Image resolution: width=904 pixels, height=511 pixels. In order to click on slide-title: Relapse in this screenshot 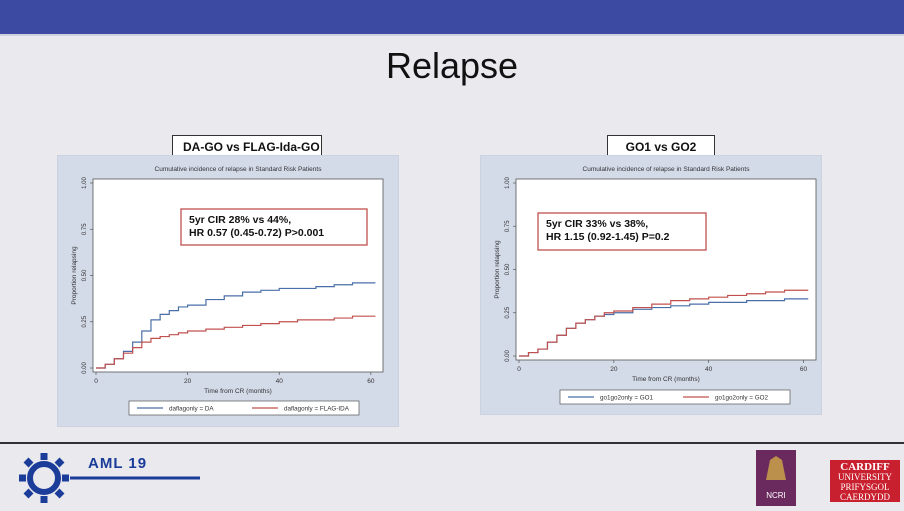, I will do `click(452, 65)`.